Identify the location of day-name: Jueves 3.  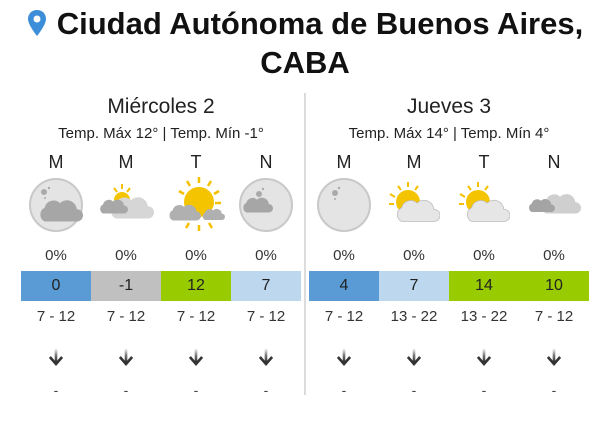
(449, 106).